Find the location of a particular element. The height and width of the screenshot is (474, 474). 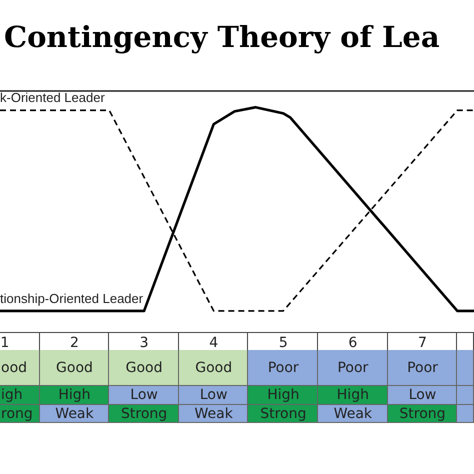

x-tick-label: 1 is located at coordinates (5, 342).